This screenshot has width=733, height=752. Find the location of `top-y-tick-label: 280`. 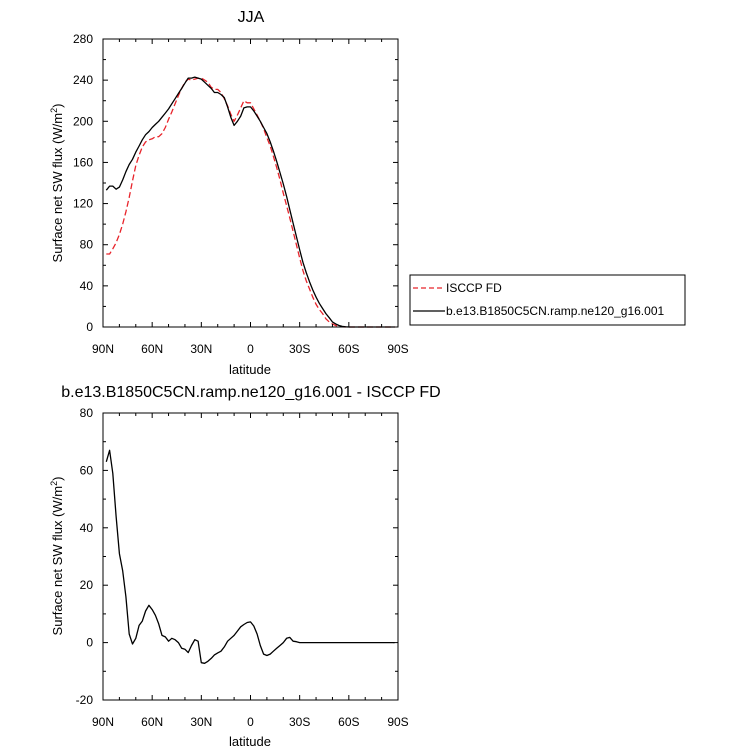

top-y-tick-label: 280 is located at coordinates (83, 39).